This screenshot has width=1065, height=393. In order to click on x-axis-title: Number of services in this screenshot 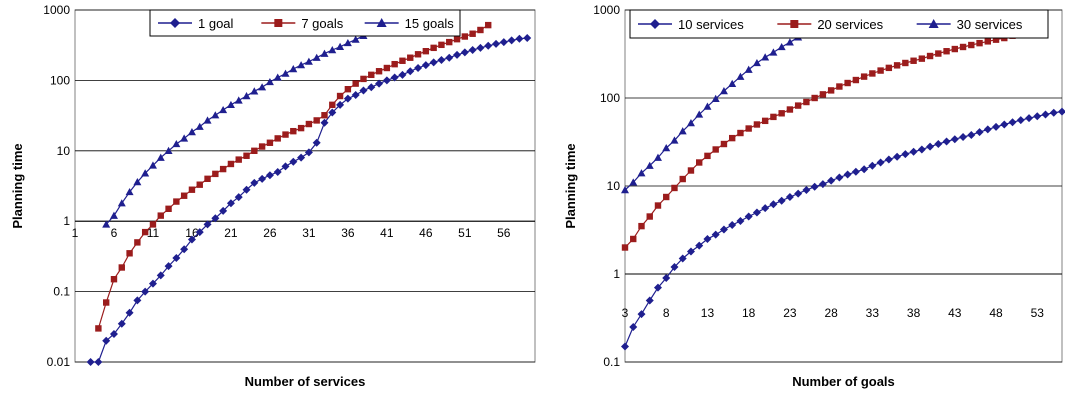, I will do `click(305, 381)`.